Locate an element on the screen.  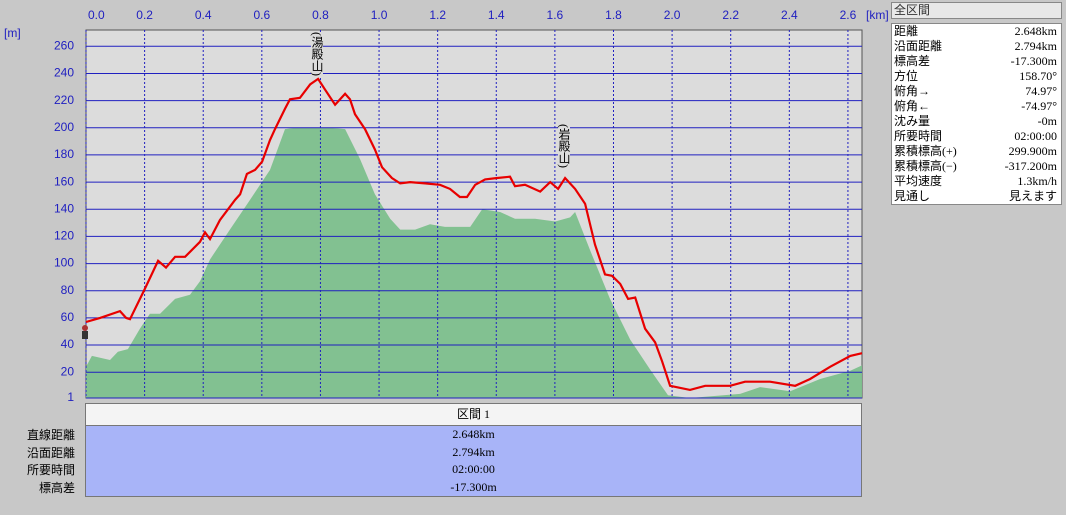
row-value: 2.648km is located at coordinates (1035, 31).